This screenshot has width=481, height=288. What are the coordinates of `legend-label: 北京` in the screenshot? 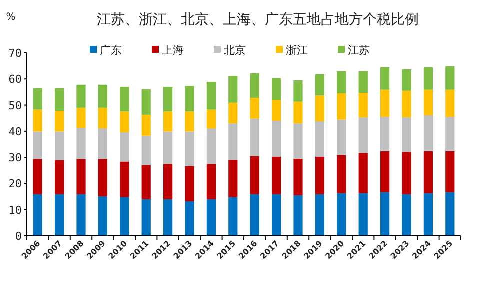 It's located at (235, 50).